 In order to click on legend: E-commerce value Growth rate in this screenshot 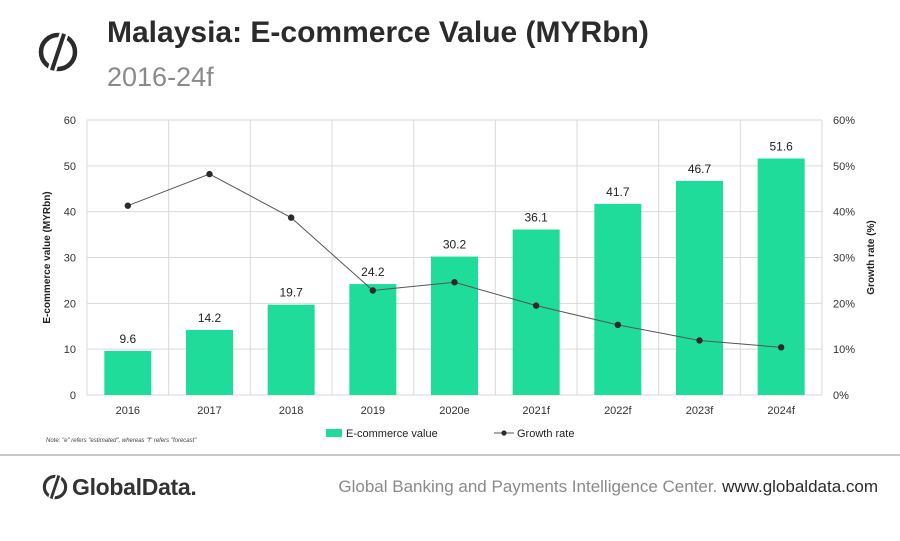, I will do `click(450, 434)`.